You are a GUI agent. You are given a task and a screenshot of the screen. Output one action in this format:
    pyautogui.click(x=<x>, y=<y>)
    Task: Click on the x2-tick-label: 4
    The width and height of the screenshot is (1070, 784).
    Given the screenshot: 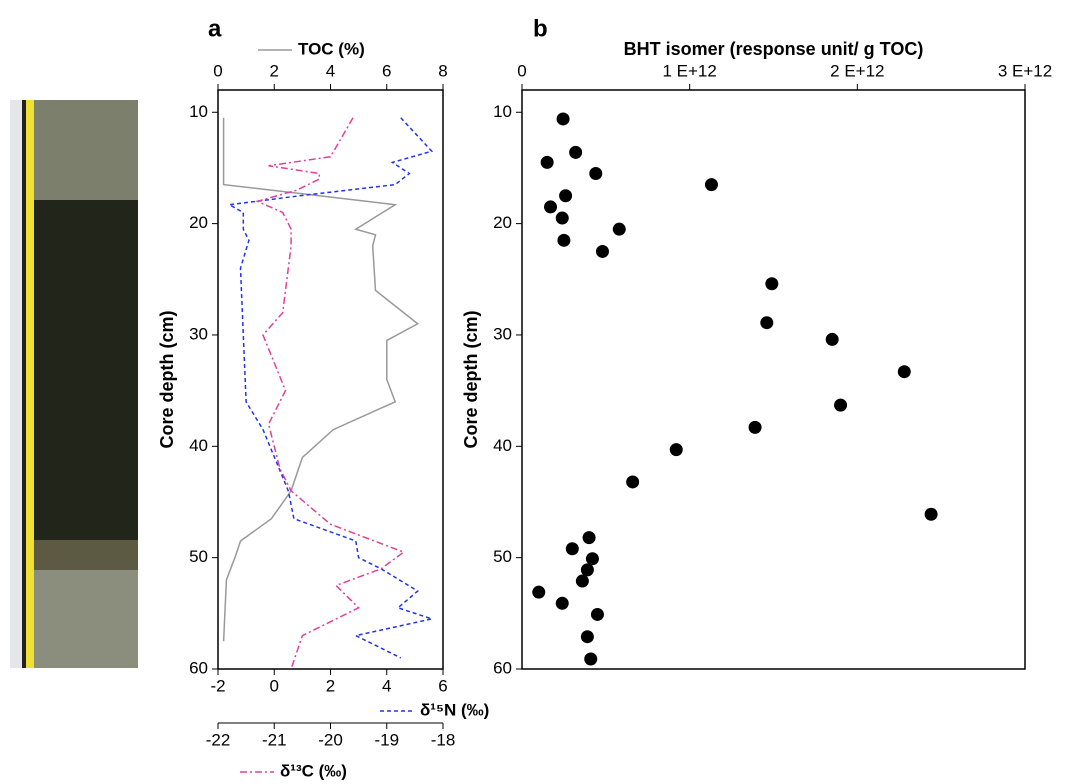 What is the action you would take?
    pyautogui.click(x=386, y=685)
    